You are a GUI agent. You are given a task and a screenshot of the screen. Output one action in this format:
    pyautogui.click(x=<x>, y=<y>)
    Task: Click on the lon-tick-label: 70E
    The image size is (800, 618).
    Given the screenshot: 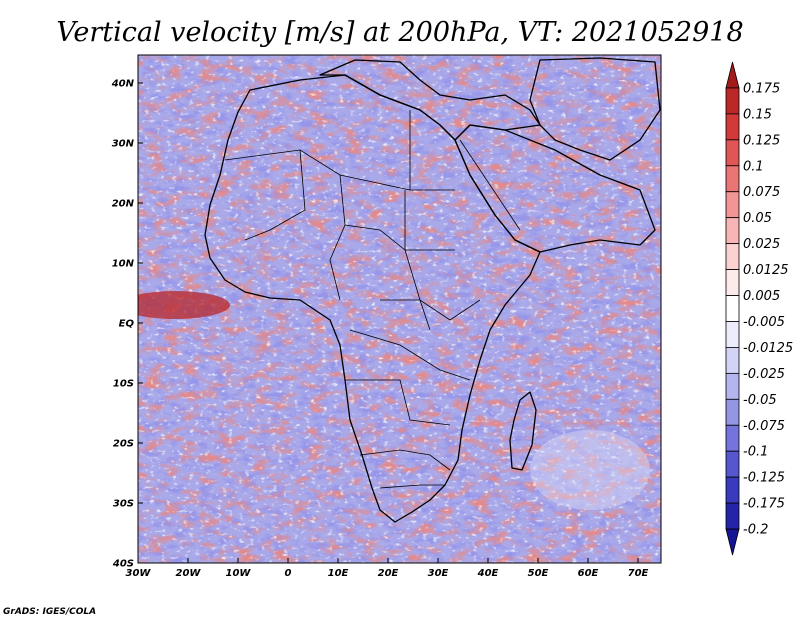 What is the action you would take?
    pyautogui.click(x=638, y=573)
    